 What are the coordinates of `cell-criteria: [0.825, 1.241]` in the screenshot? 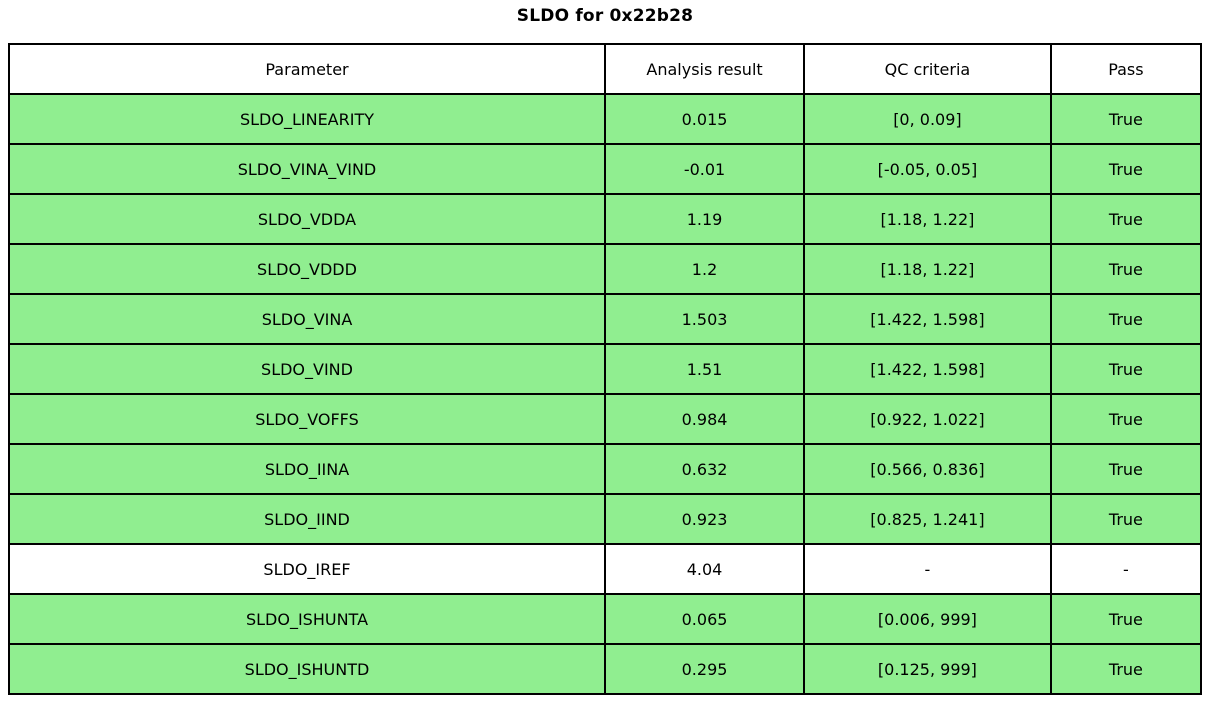 It's located at (927, 519).